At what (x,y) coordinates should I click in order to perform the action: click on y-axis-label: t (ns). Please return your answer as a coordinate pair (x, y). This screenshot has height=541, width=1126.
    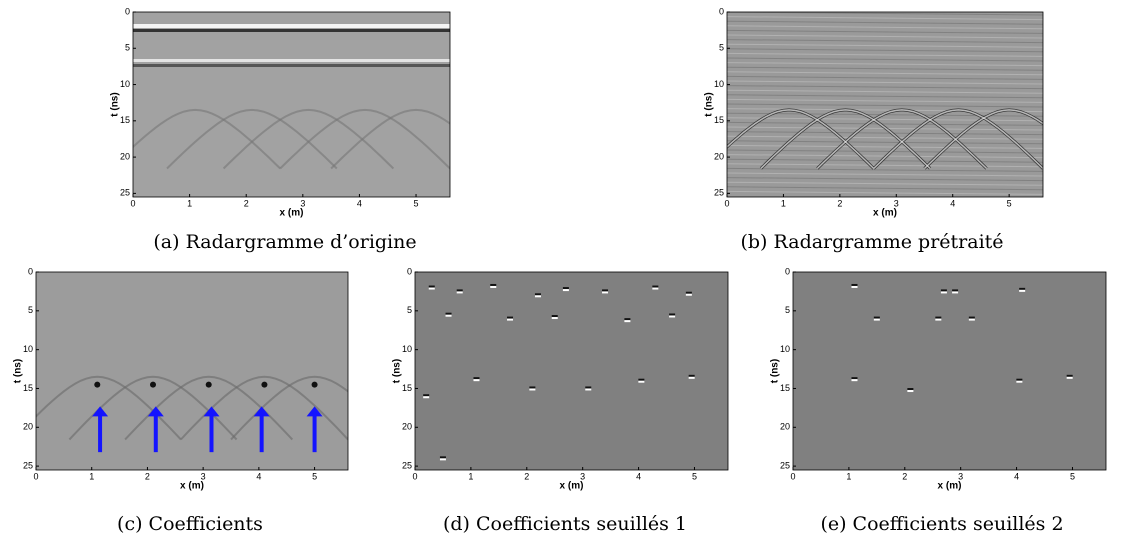
    Looking at the image, I should click on (115, 104).